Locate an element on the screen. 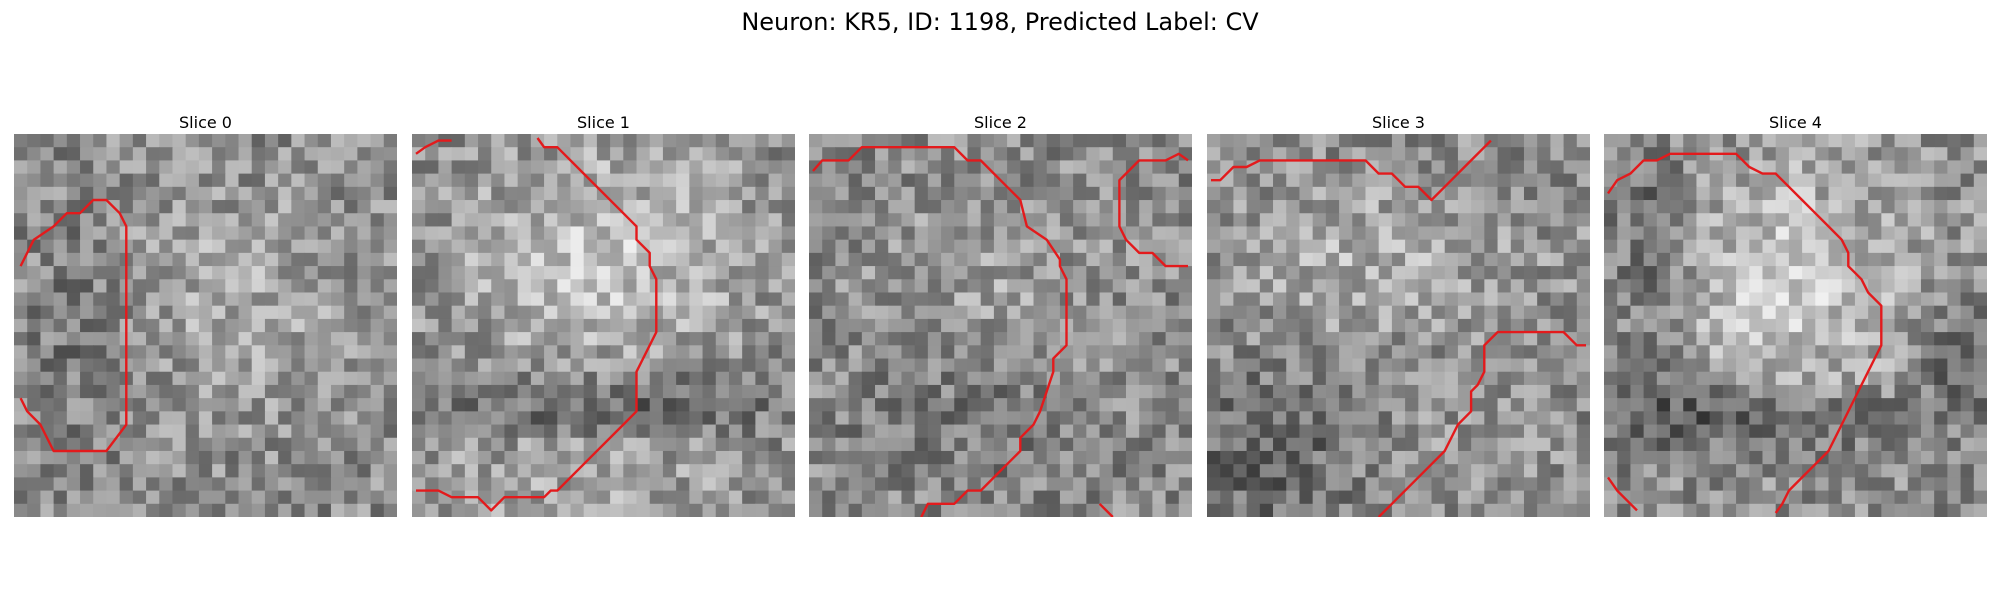 This screenshot has height=600, width=2000. slice-panel-2: Slice 2 is located at coordinates (1000, 314).